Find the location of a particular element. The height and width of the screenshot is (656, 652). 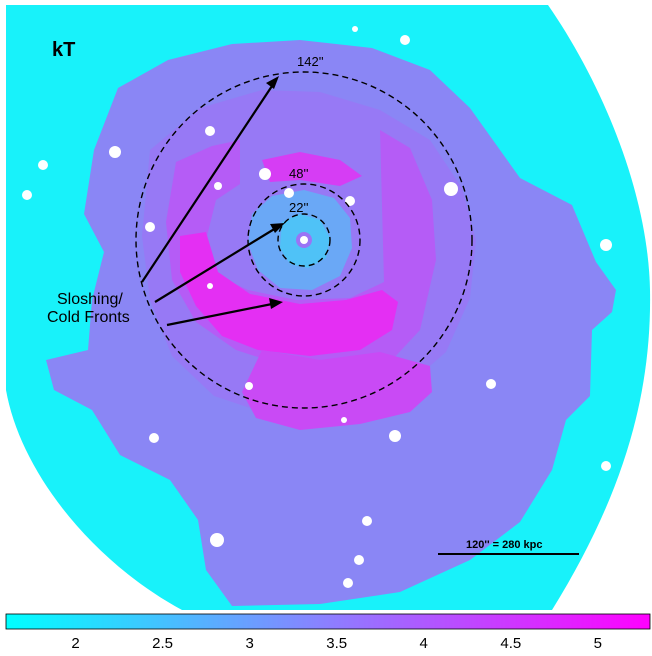

colorbar-tick-label: 3.5 is located at coordinates (336, 643).